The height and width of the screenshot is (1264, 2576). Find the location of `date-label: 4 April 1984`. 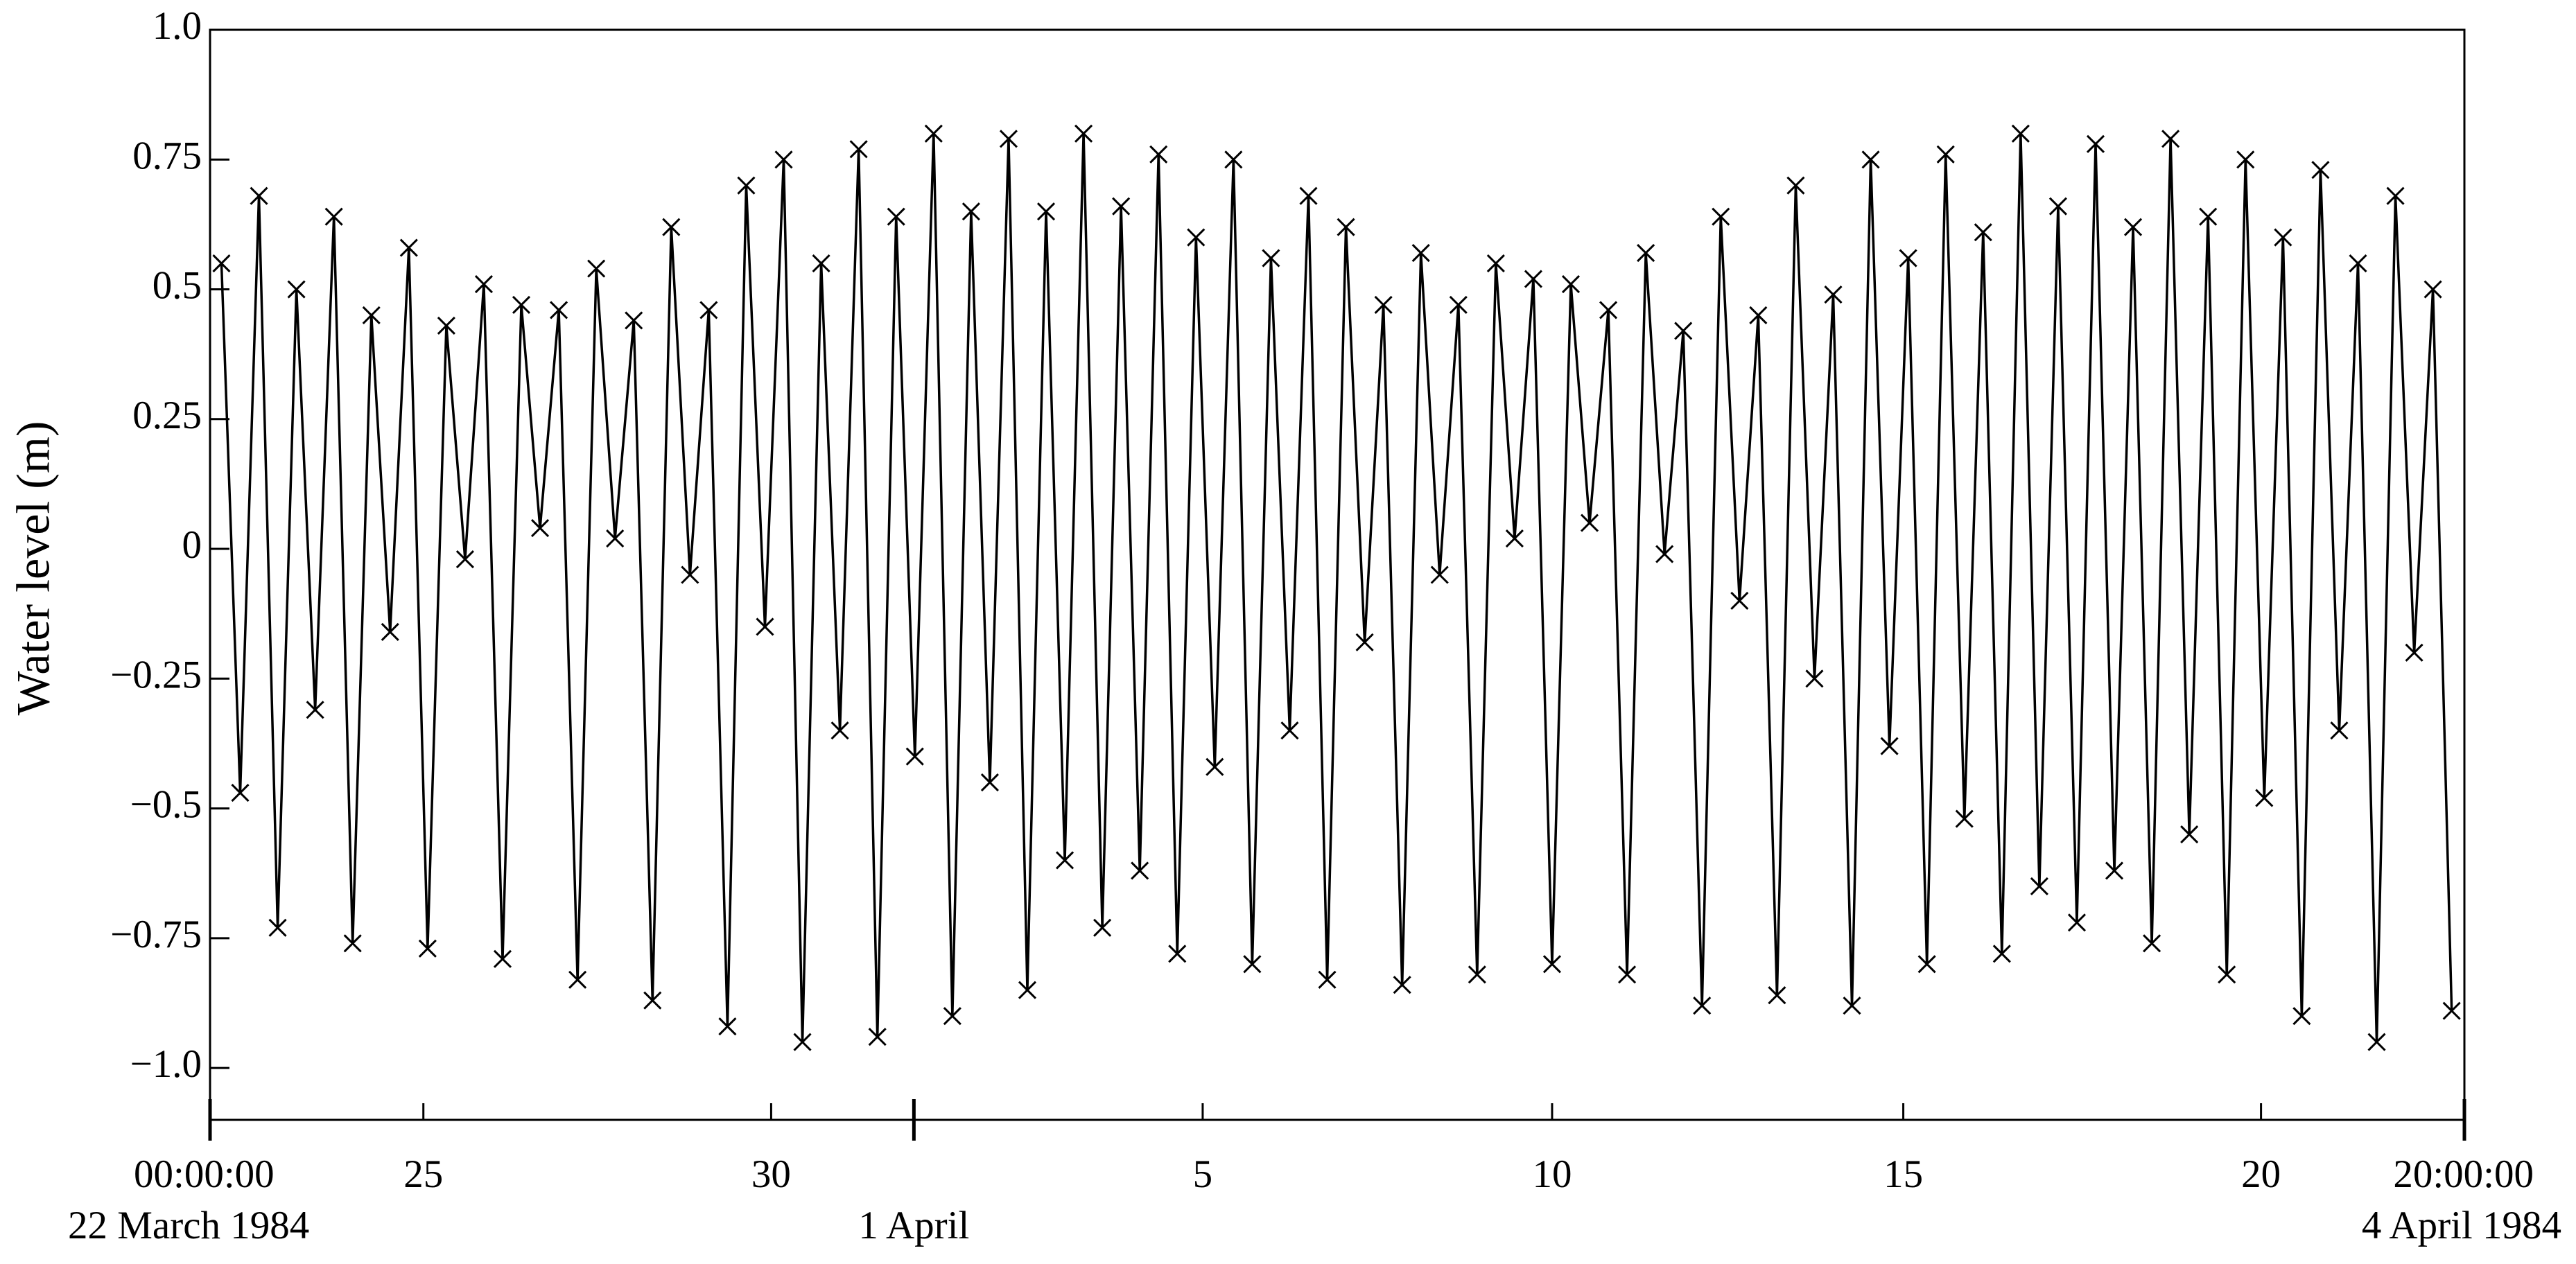

date-label: 4 April 1984 is located at coordinates (2461, 1225).